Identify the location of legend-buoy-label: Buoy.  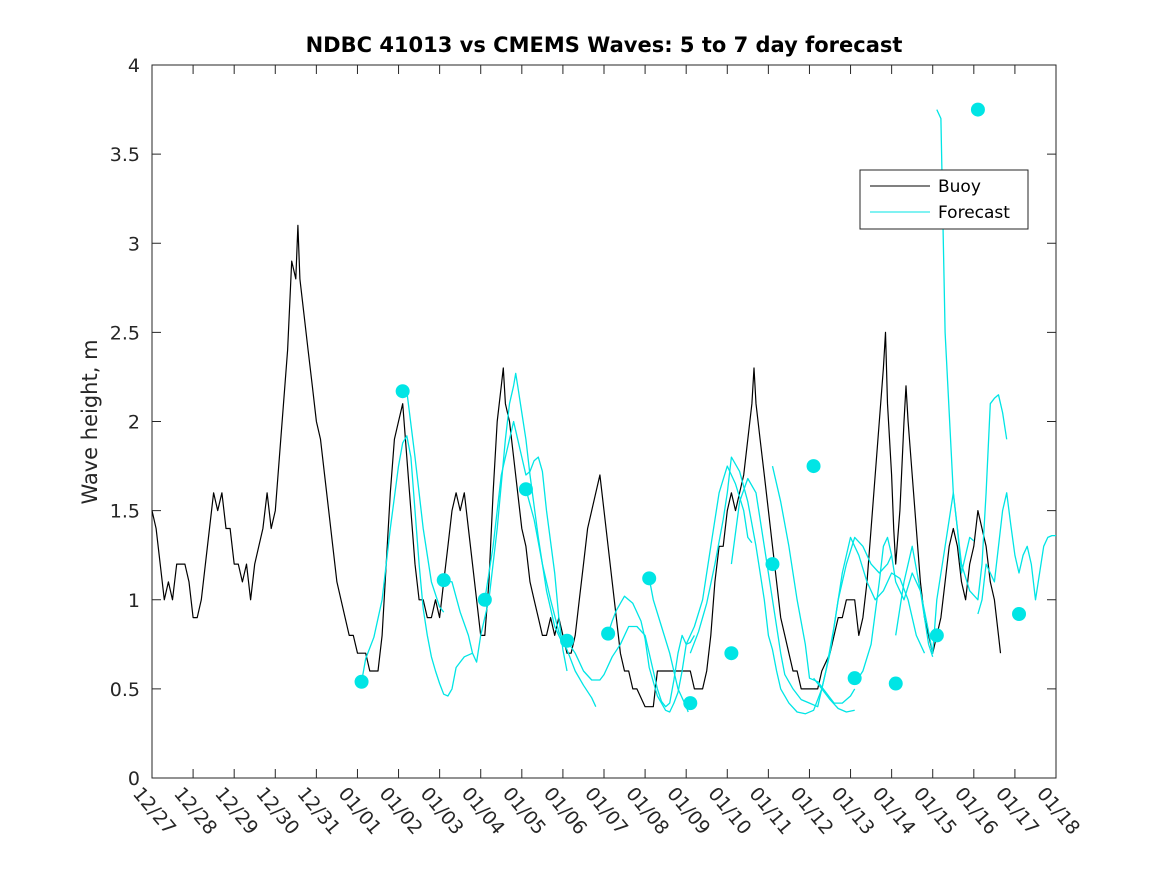
(959, 187).